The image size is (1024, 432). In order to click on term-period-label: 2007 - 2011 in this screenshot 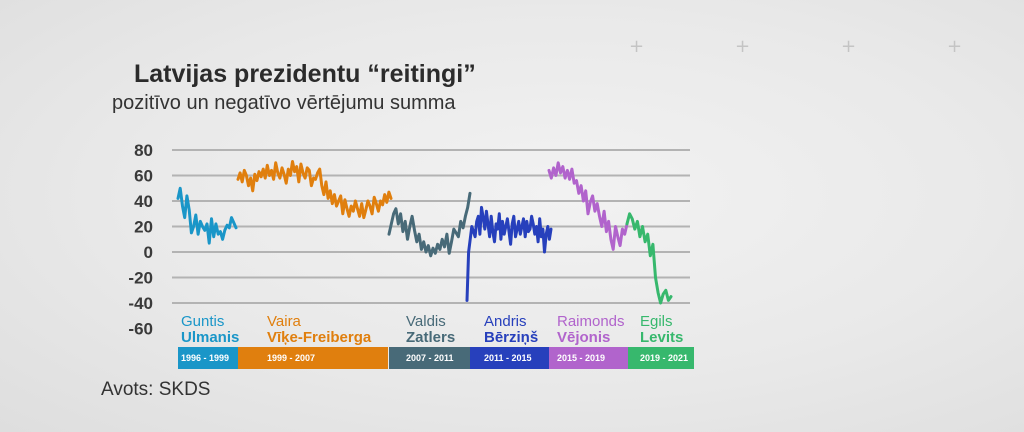, I will do `click(430, 358)`.